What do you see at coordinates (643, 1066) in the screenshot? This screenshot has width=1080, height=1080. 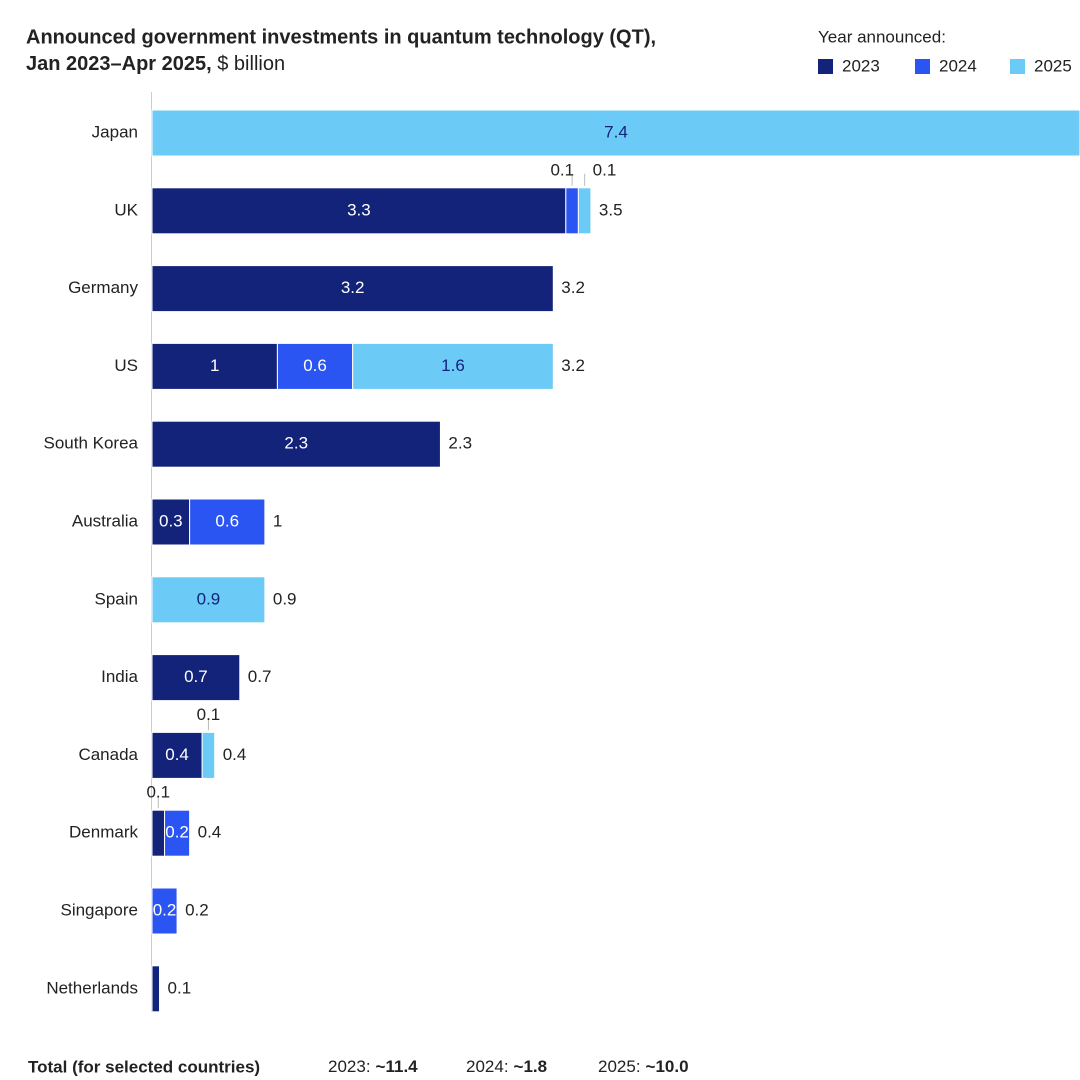 I see `footer-item: 2025: ~10.0` at bounding box center [643, 1066].